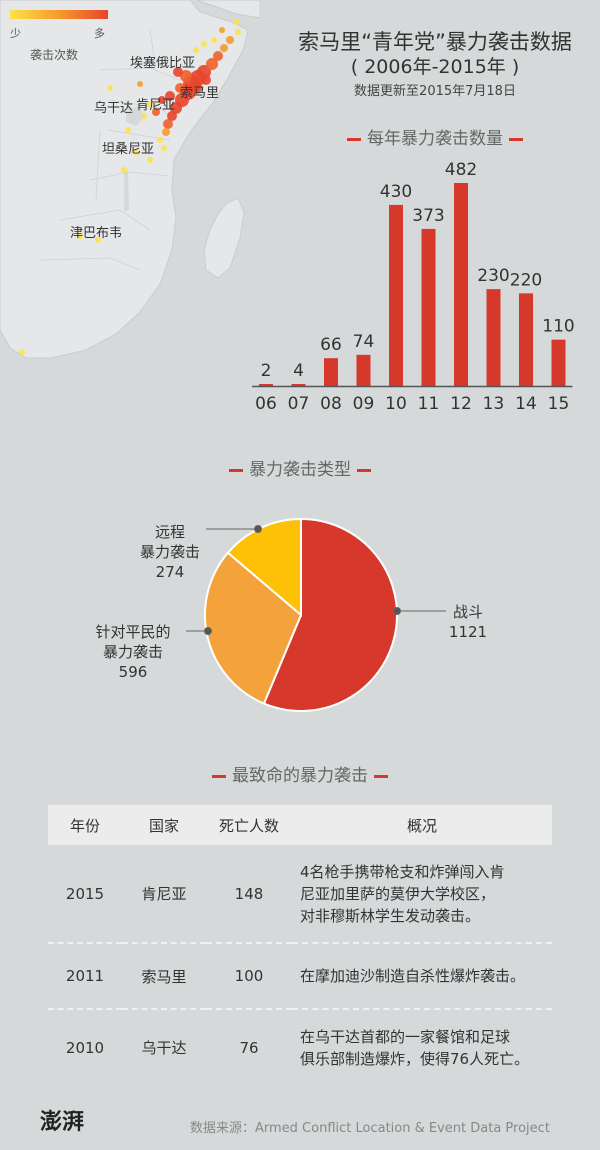 The width and height of the screenshot is (600, 1150). Describe the element at coordinates (429, 404) in the screenshot. I see `x-tick-label: 11` at that location.